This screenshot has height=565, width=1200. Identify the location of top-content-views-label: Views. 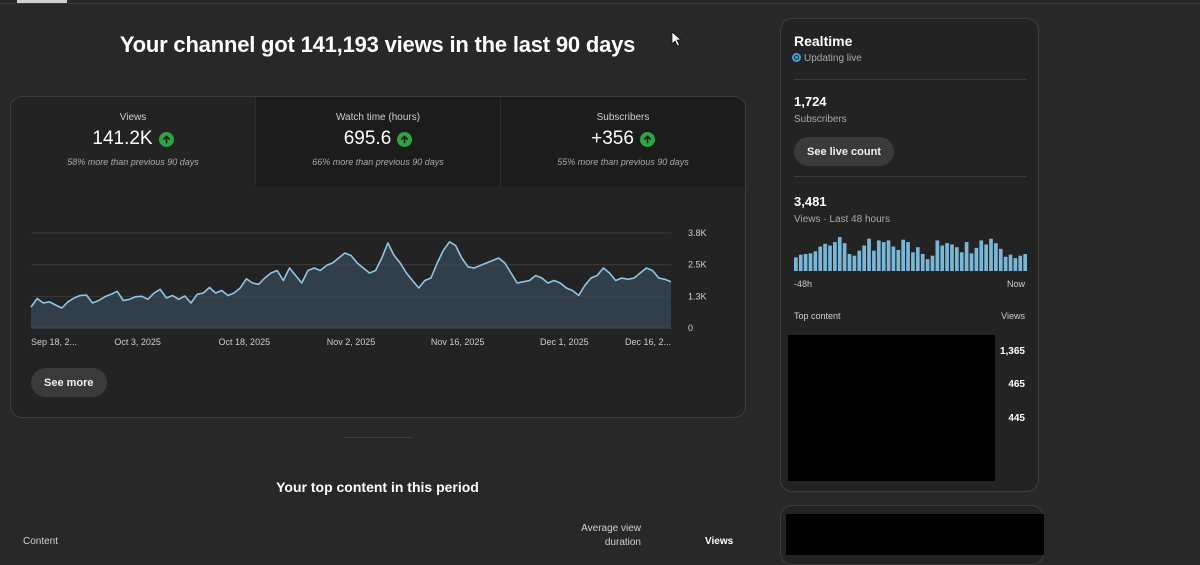
(1013, 316).